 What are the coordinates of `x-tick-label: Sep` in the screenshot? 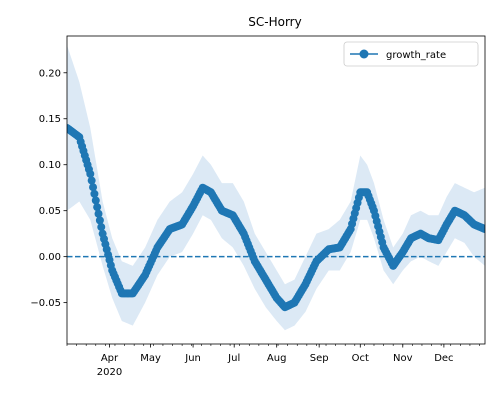 It's located at (319, 358).